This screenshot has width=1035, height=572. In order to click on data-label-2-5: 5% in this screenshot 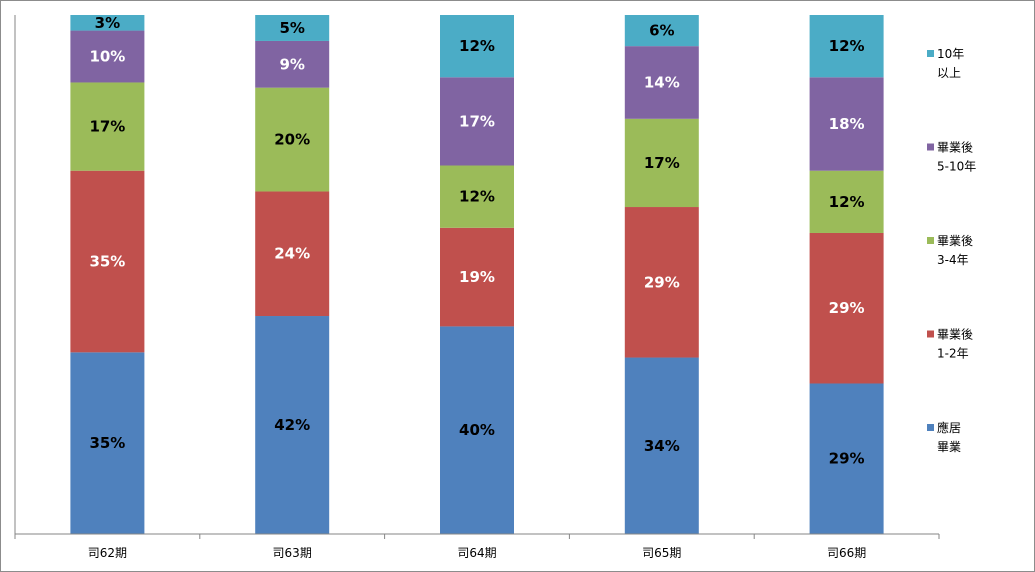, I will do `click(291, 28)`.